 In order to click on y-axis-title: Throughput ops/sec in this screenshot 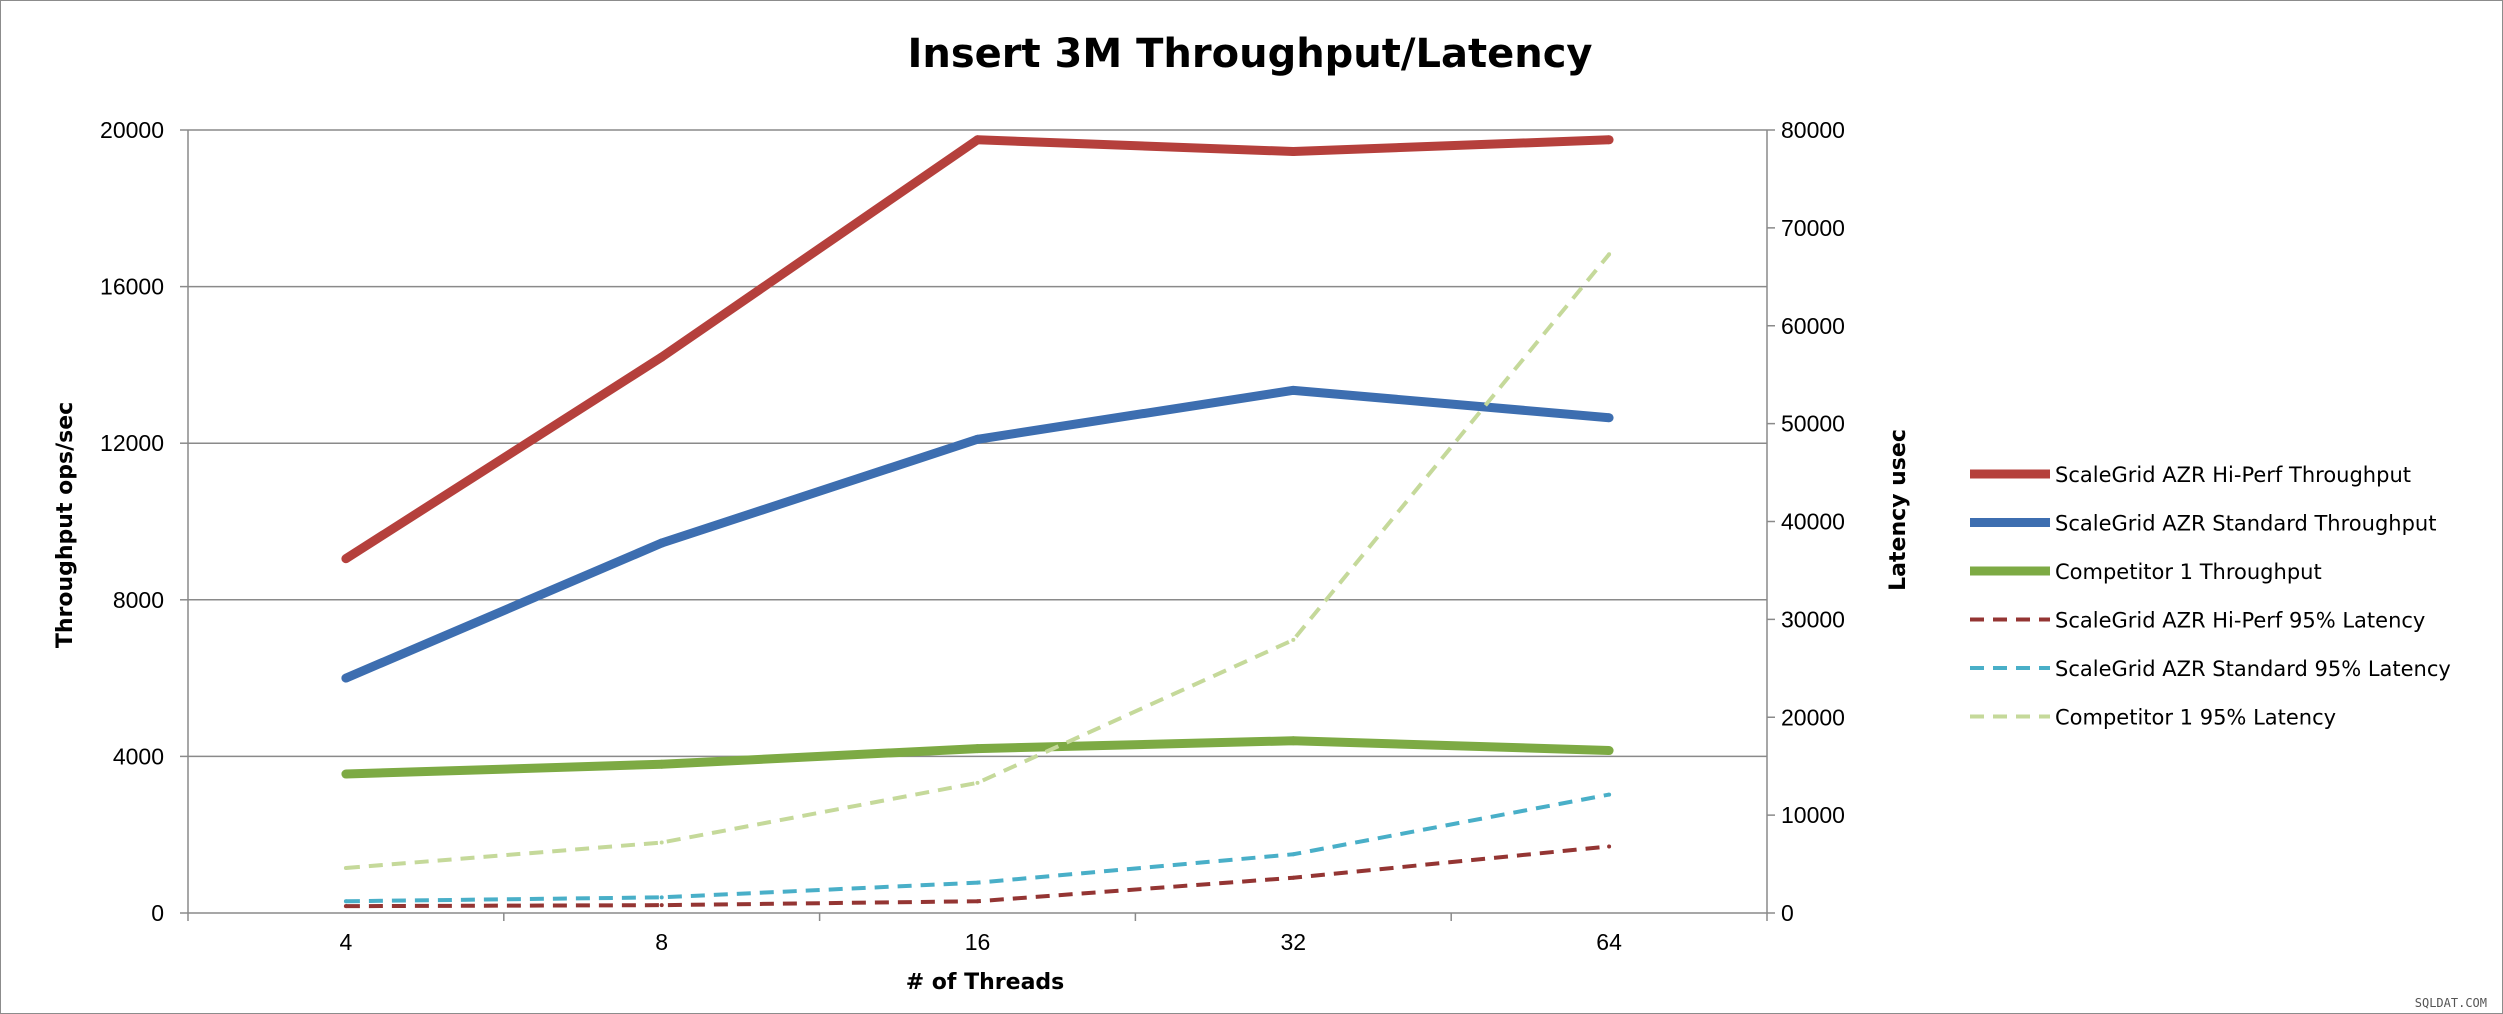, I will do `click(65, 525)`.